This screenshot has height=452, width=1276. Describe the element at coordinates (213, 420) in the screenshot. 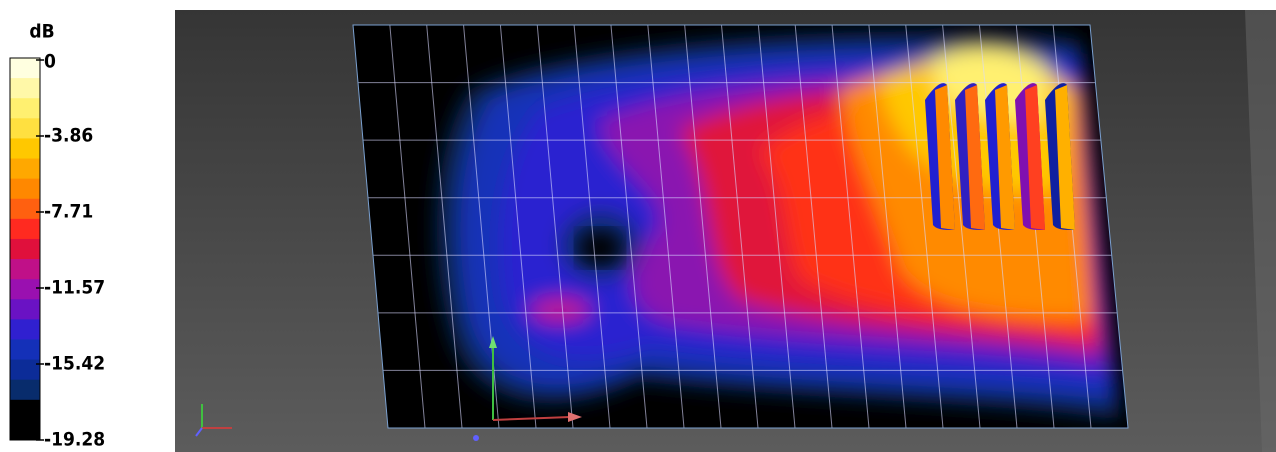

I see `orientation-triad` at that location.